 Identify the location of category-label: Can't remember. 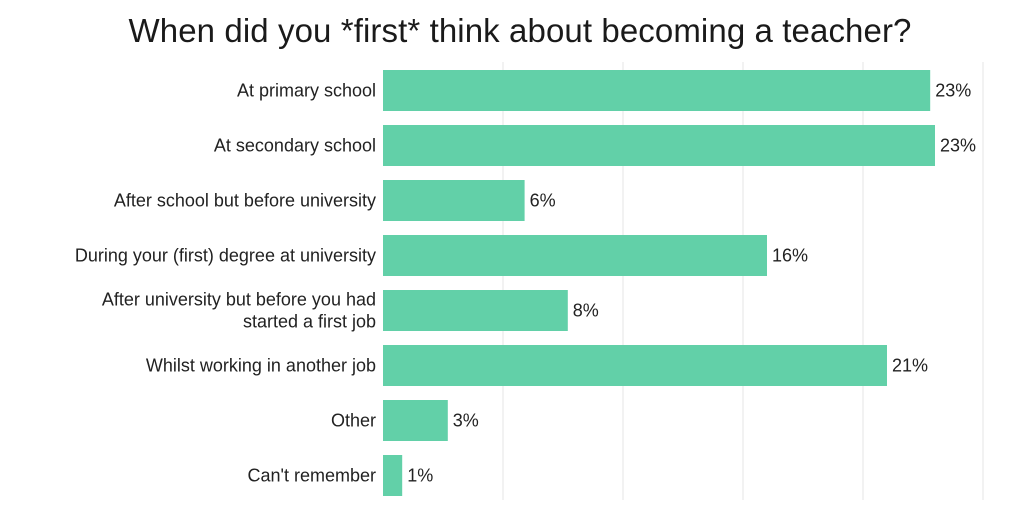
(312, 476).